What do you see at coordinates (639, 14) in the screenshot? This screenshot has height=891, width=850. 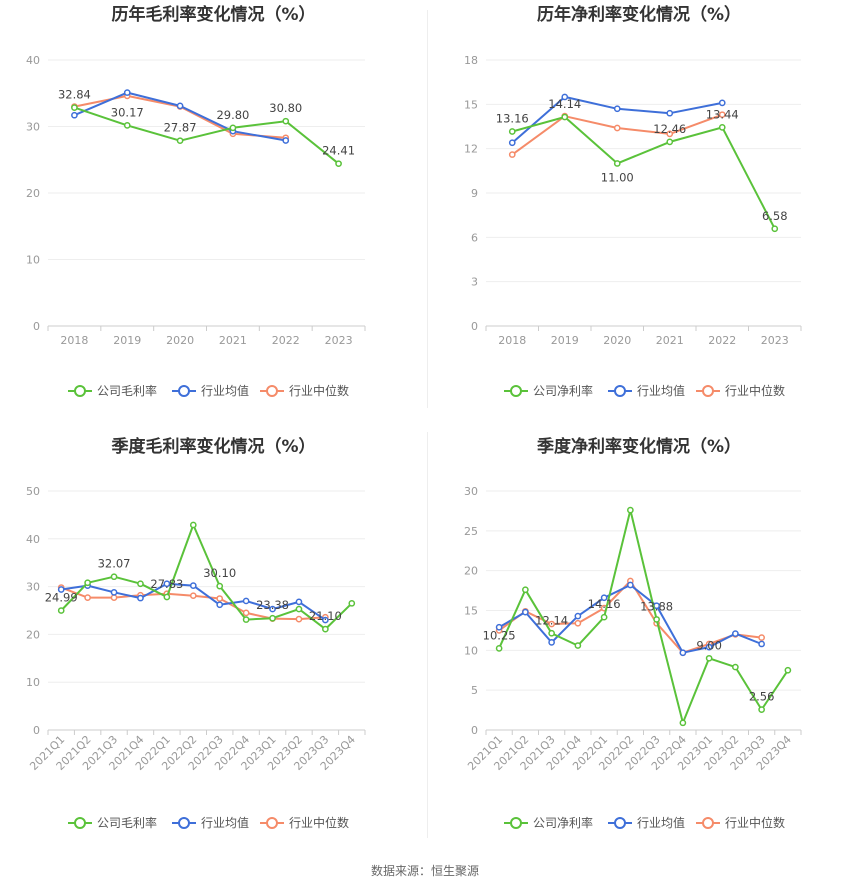 I see `chart-title: 历年净利率变化情况（%）` at bounding box center [639, 14].